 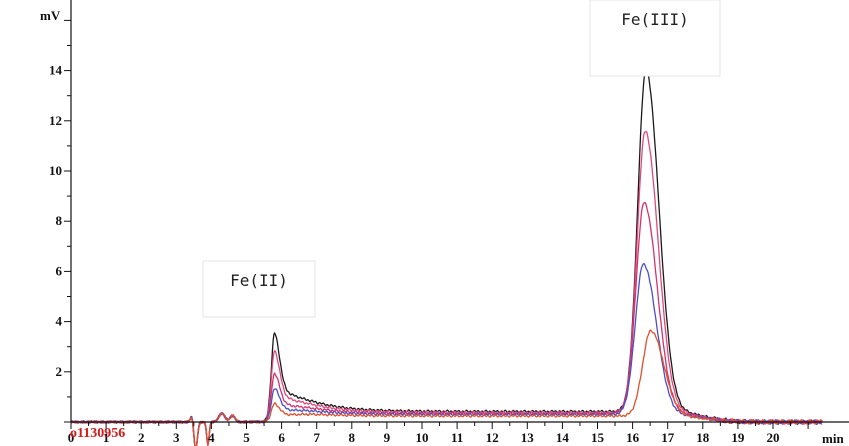 What do you see at coordinates (738, 437) in the screenshot?
I see `x-tick-label: 19` at bounding box center [738, 437].